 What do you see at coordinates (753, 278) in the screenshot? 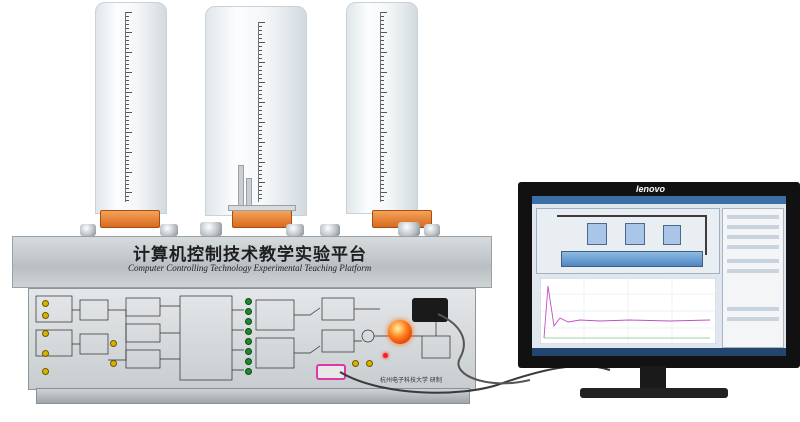
I see `parameter-panel` at bounding box center [753, 278].